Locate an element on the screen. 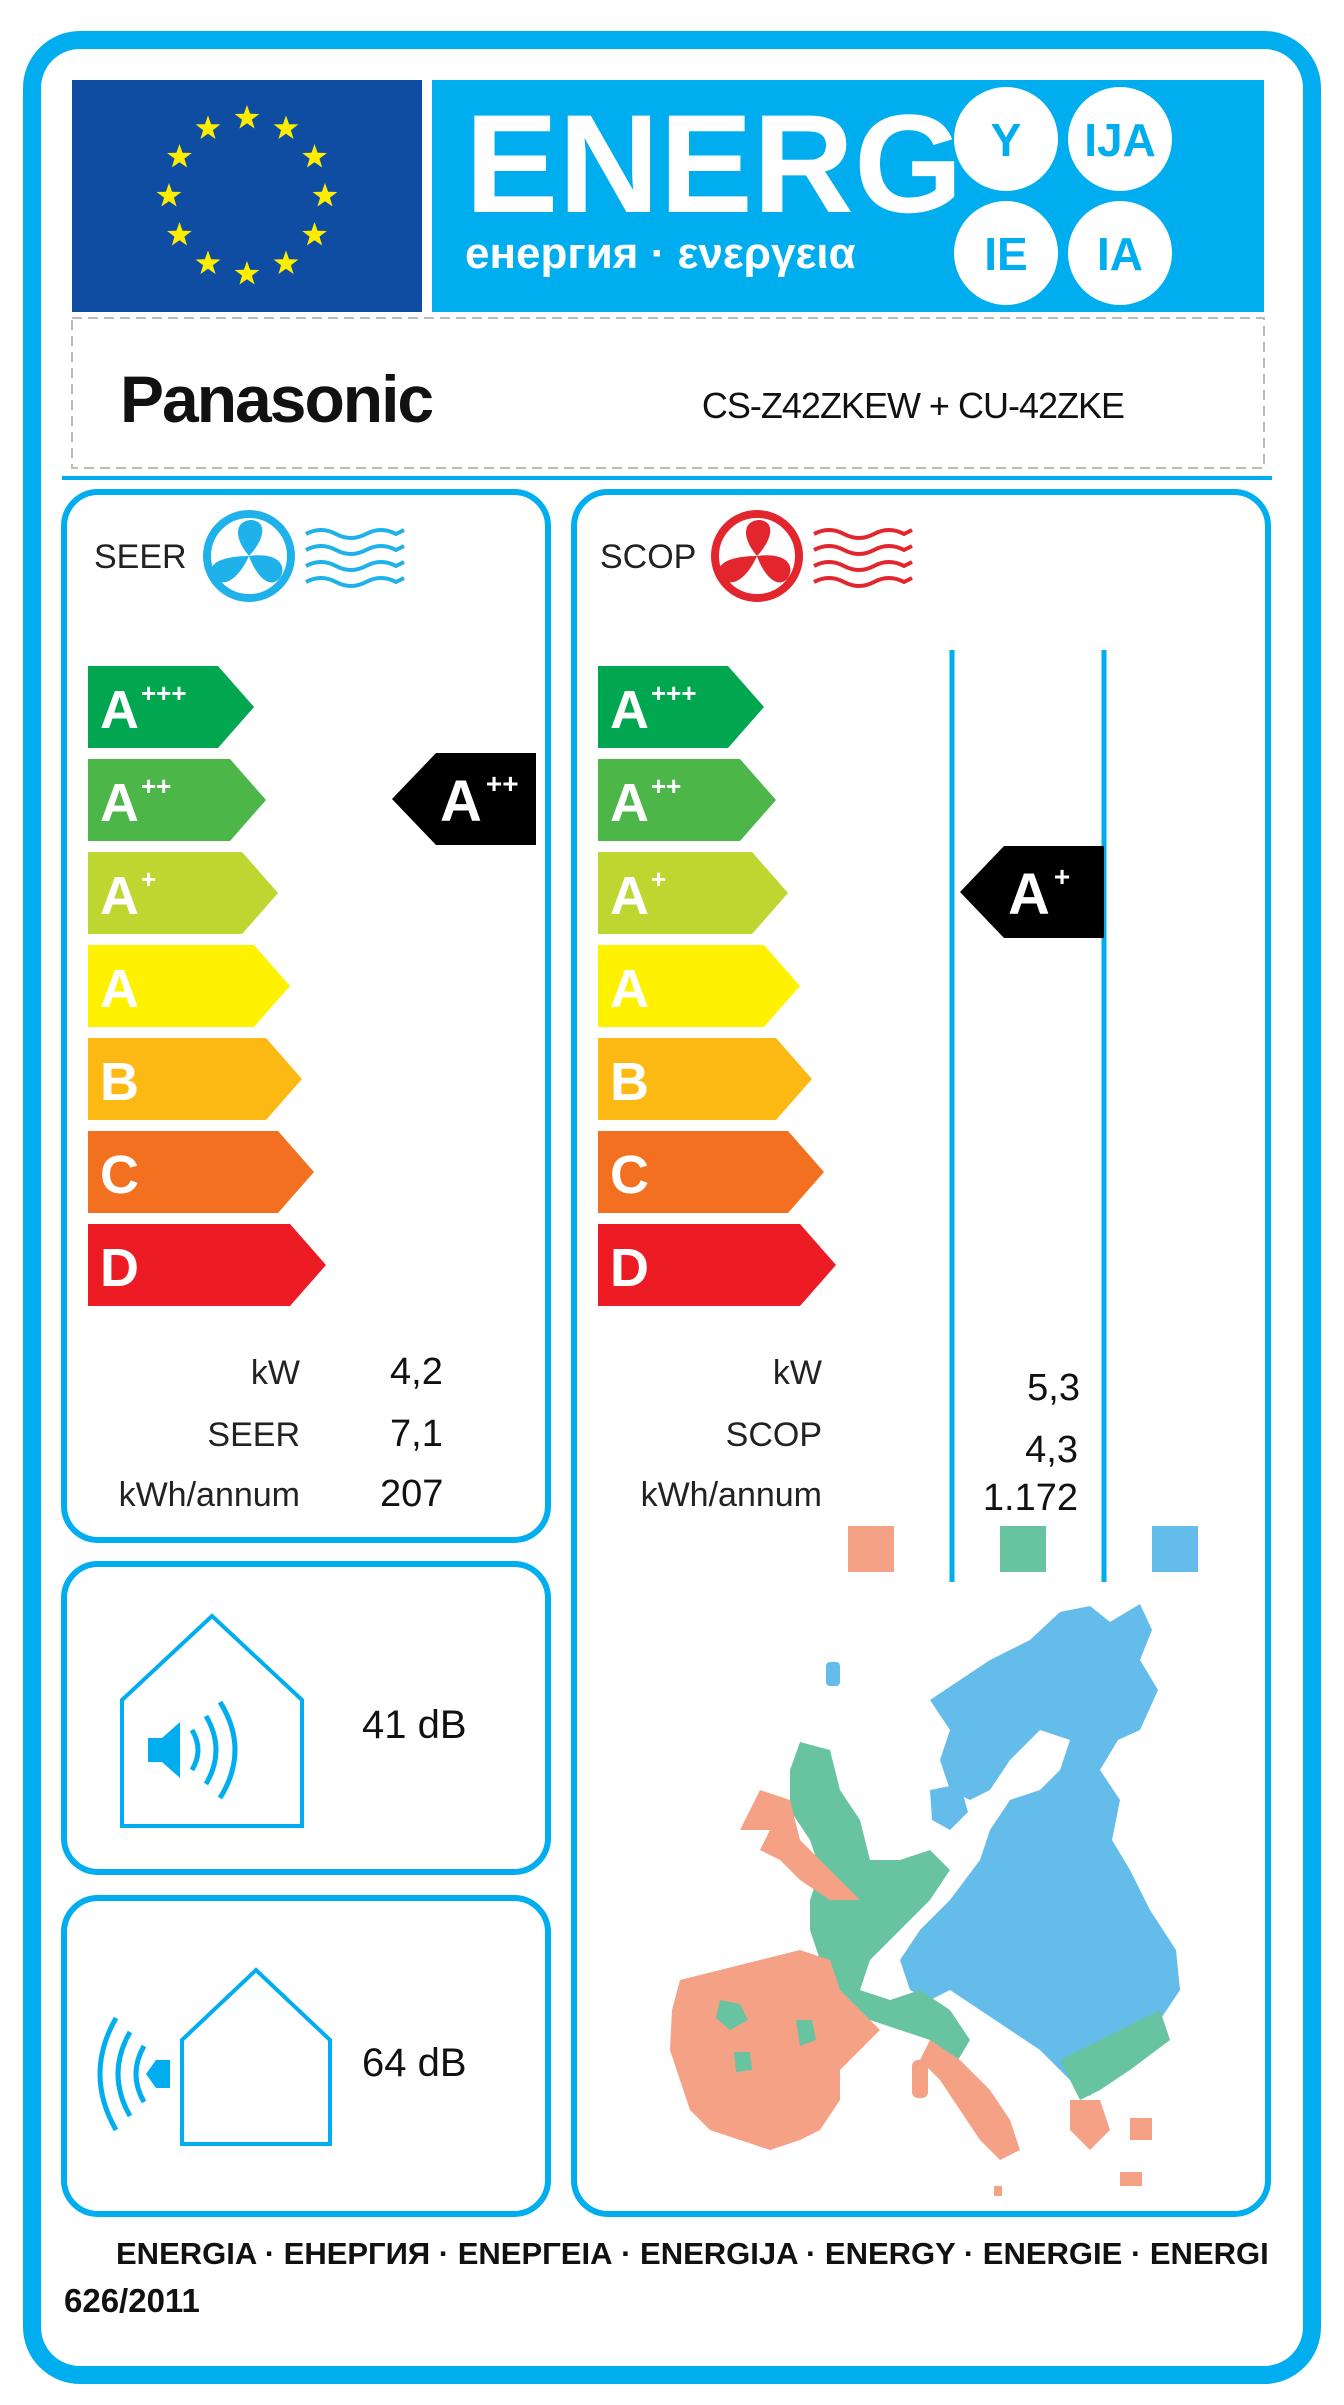  suffix-ie: IE is located at coordinates (1005, 254).